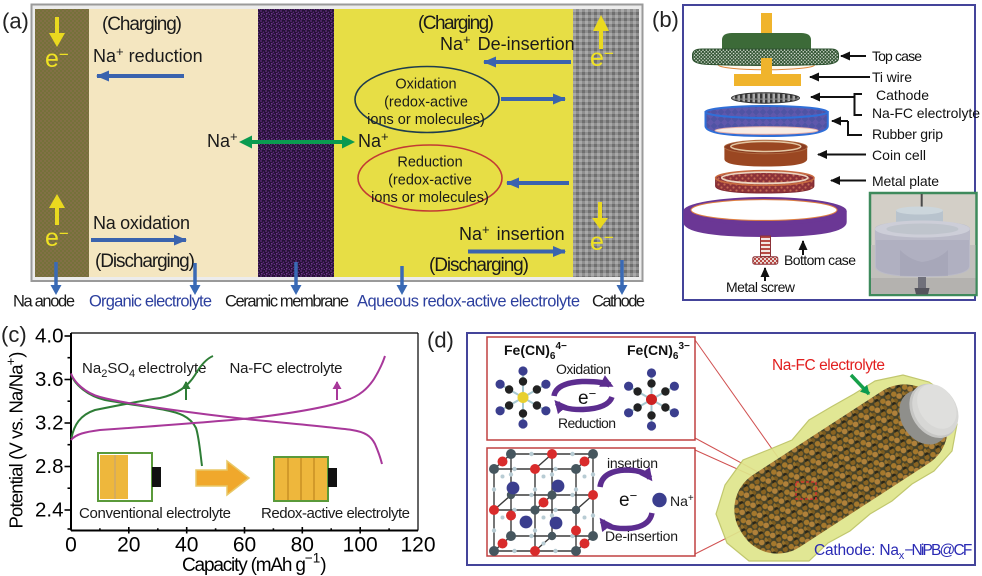  What do you see at coordinates (820, 260) in the screenshot?
I see `svg-text: Bottom case` at bounding box center [820, 260].